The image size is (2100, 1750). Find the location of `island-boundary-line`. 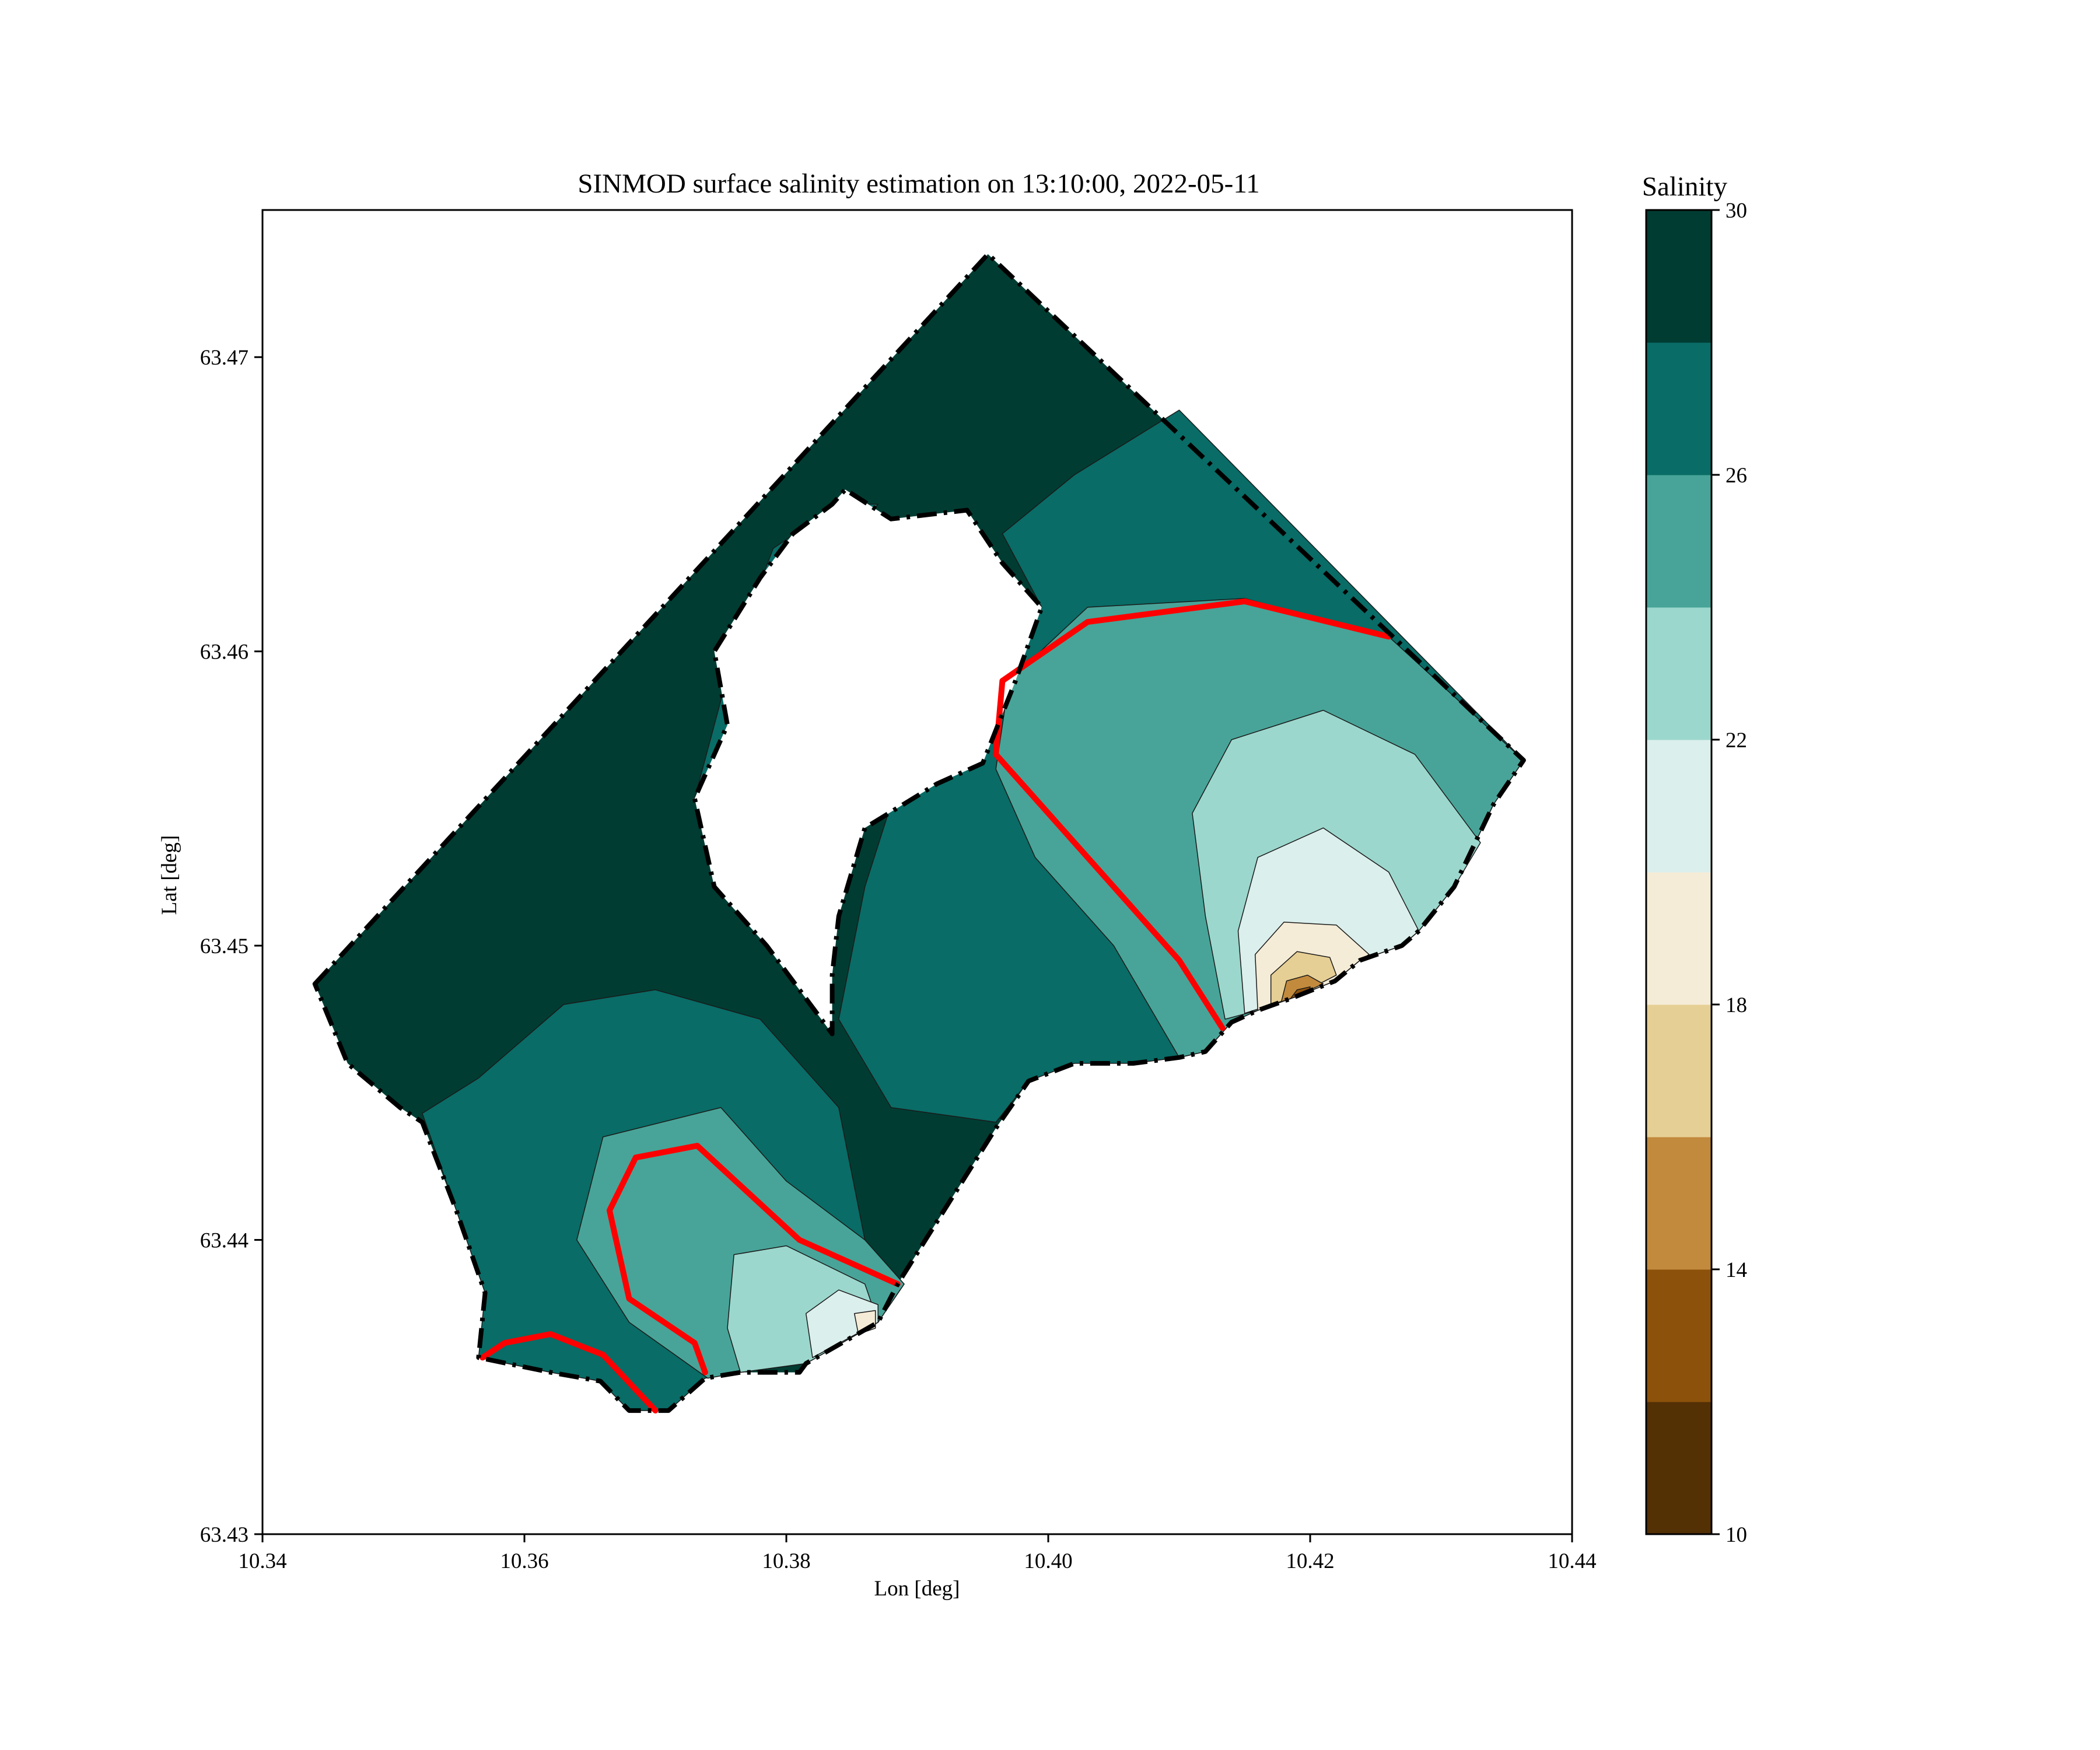

island-boundary-line is located at coordinates (868, 762).